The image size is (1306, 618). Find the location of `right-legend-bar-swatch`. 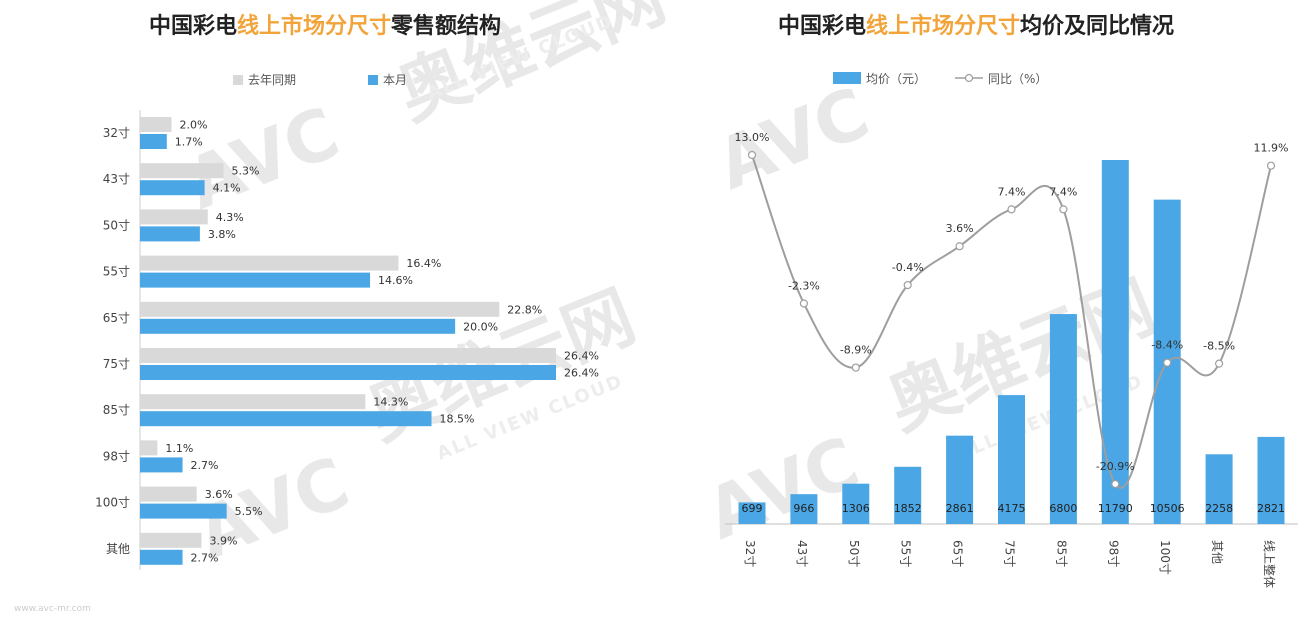

right-legend-bar-swatch is located at coordinates (847, 78).